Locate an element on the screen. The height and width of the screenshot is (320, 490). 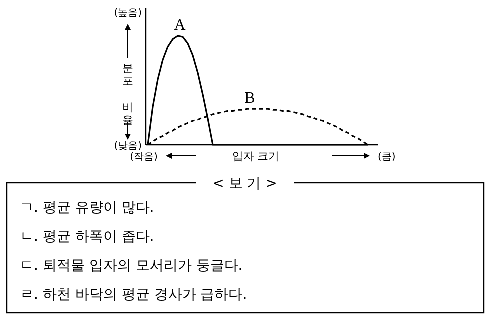
x-axis-title: 입자 크기 is located at coordinates (256, 156).